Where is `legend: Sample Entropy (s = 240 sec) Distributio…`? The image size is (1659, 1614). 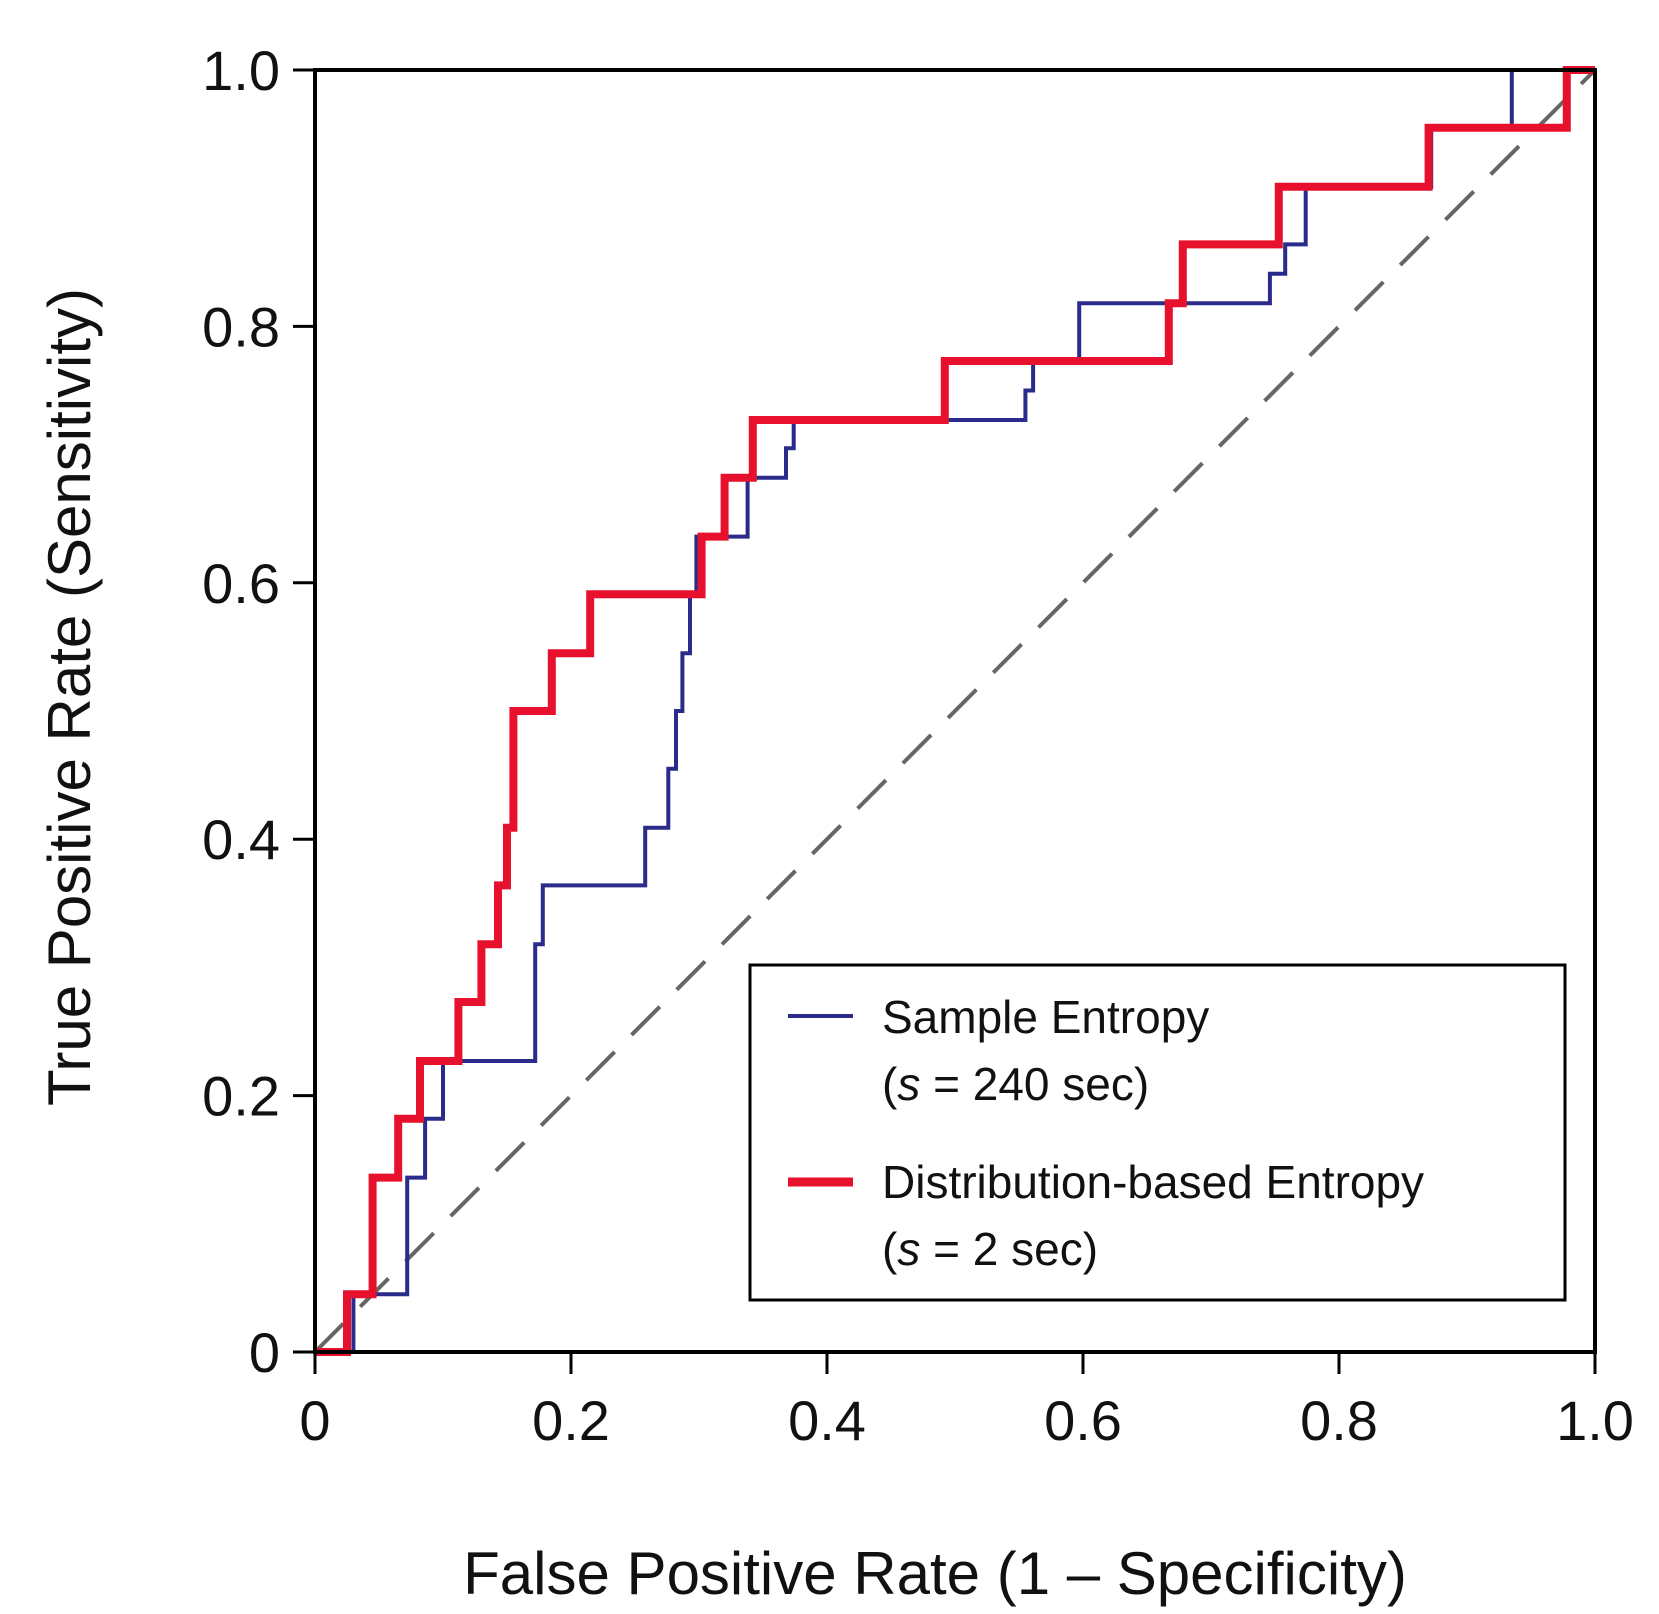 legend: Sample Entropy (s = 240 sec) Distributio… is located at coordinates (1157, 1132).